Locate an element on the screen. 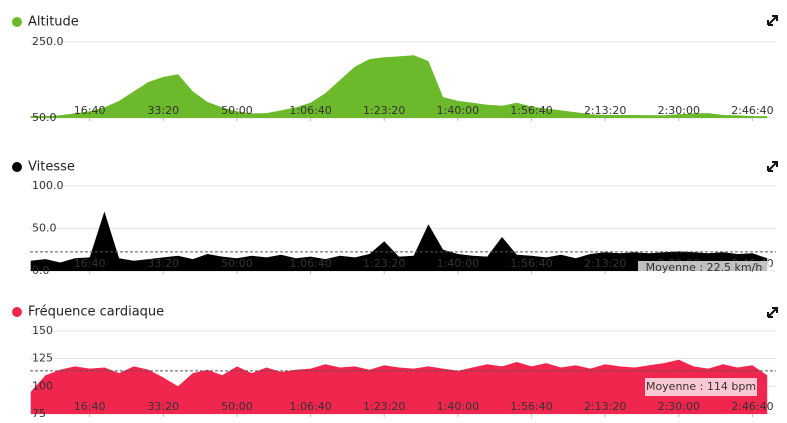 The image size is (787, 423). average-text: Moyenne : 22.5 km/h is located at coordinates (704, 267).